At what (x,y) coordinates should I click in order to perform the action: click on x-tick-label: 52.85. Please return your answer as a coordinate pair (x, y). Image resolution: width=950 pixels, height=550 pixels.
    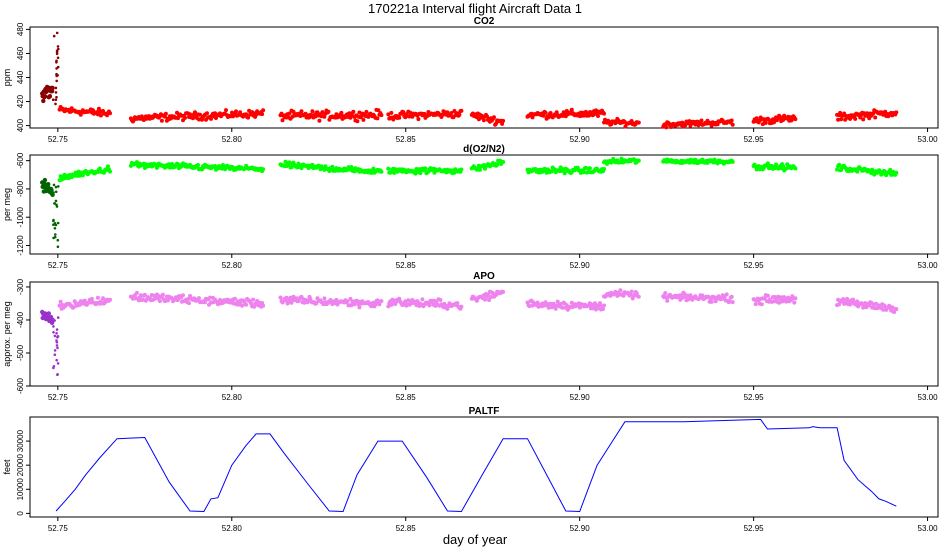
    Looking at the image, I should click on (406, 528).